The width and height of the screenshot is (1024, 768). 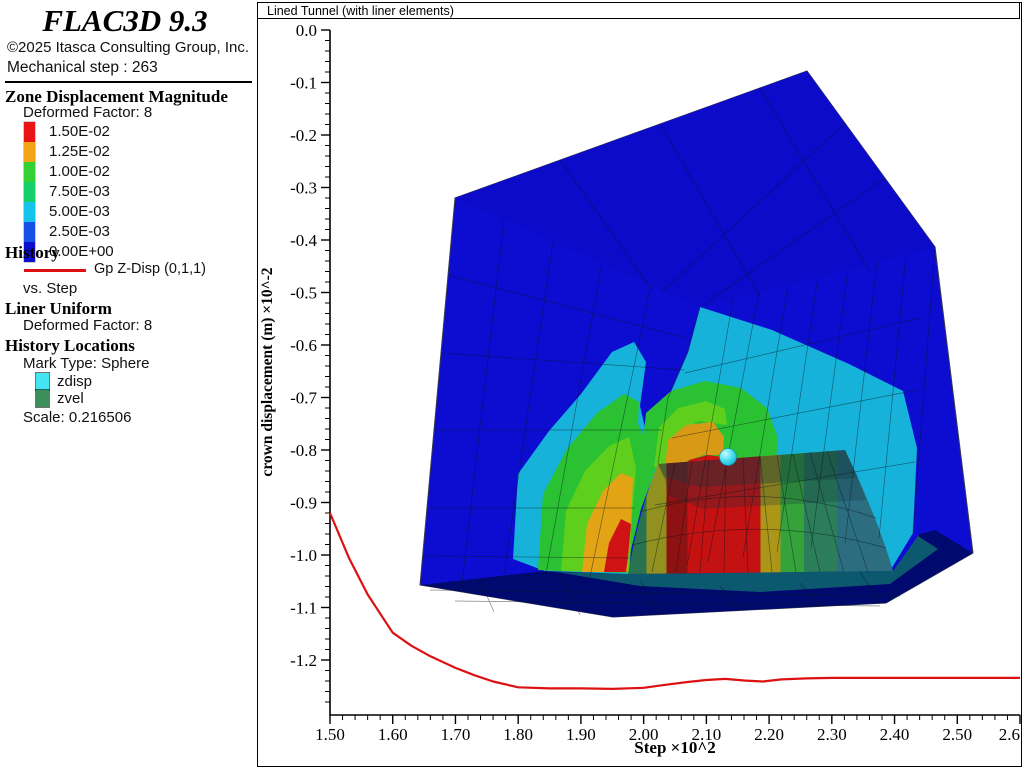 I want to click on floor-contour-strip, so click(x=747, y=564).